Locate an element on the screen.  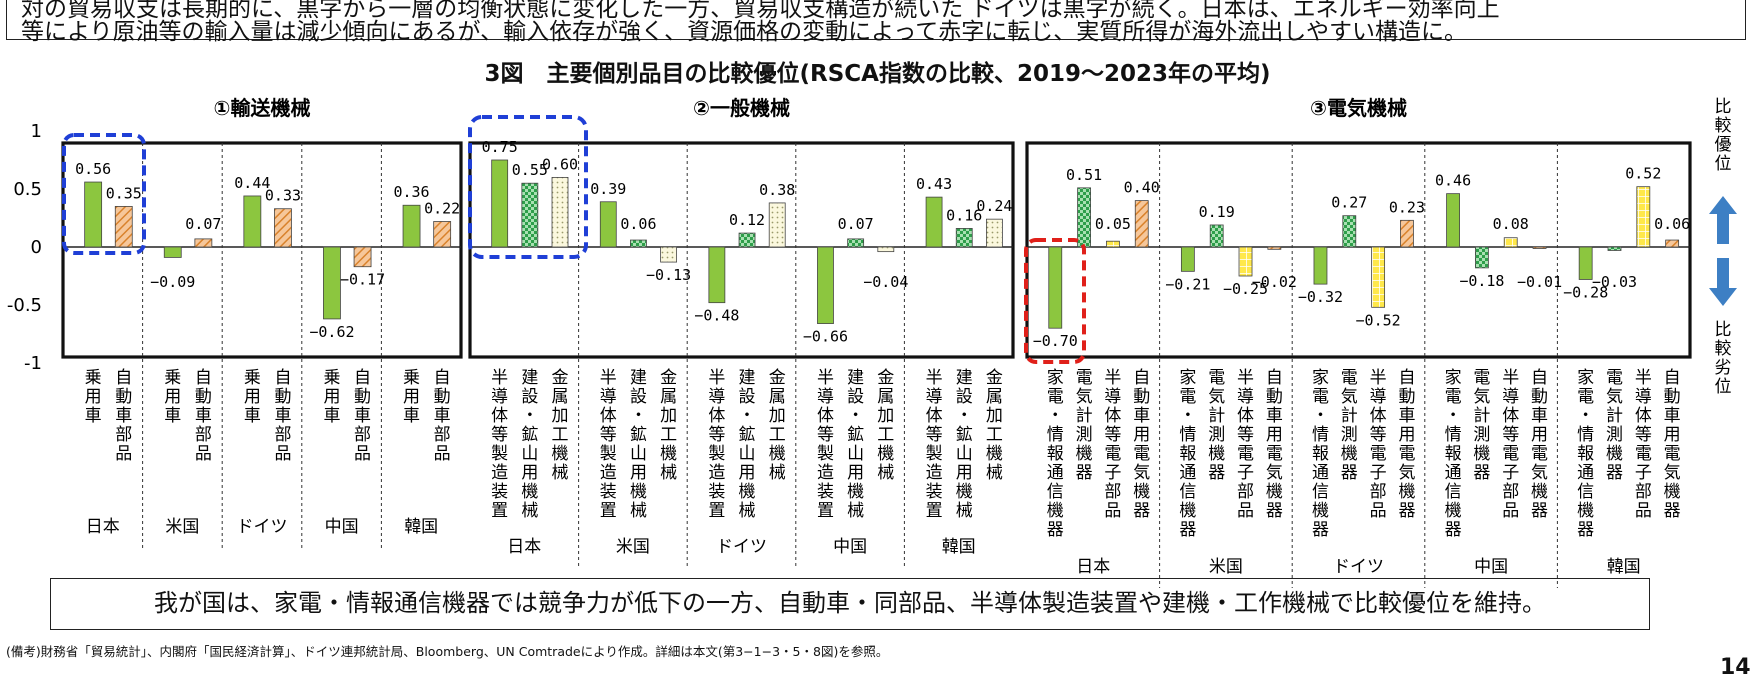
highlight-japan-machinery is located at coordinates (528, 187).